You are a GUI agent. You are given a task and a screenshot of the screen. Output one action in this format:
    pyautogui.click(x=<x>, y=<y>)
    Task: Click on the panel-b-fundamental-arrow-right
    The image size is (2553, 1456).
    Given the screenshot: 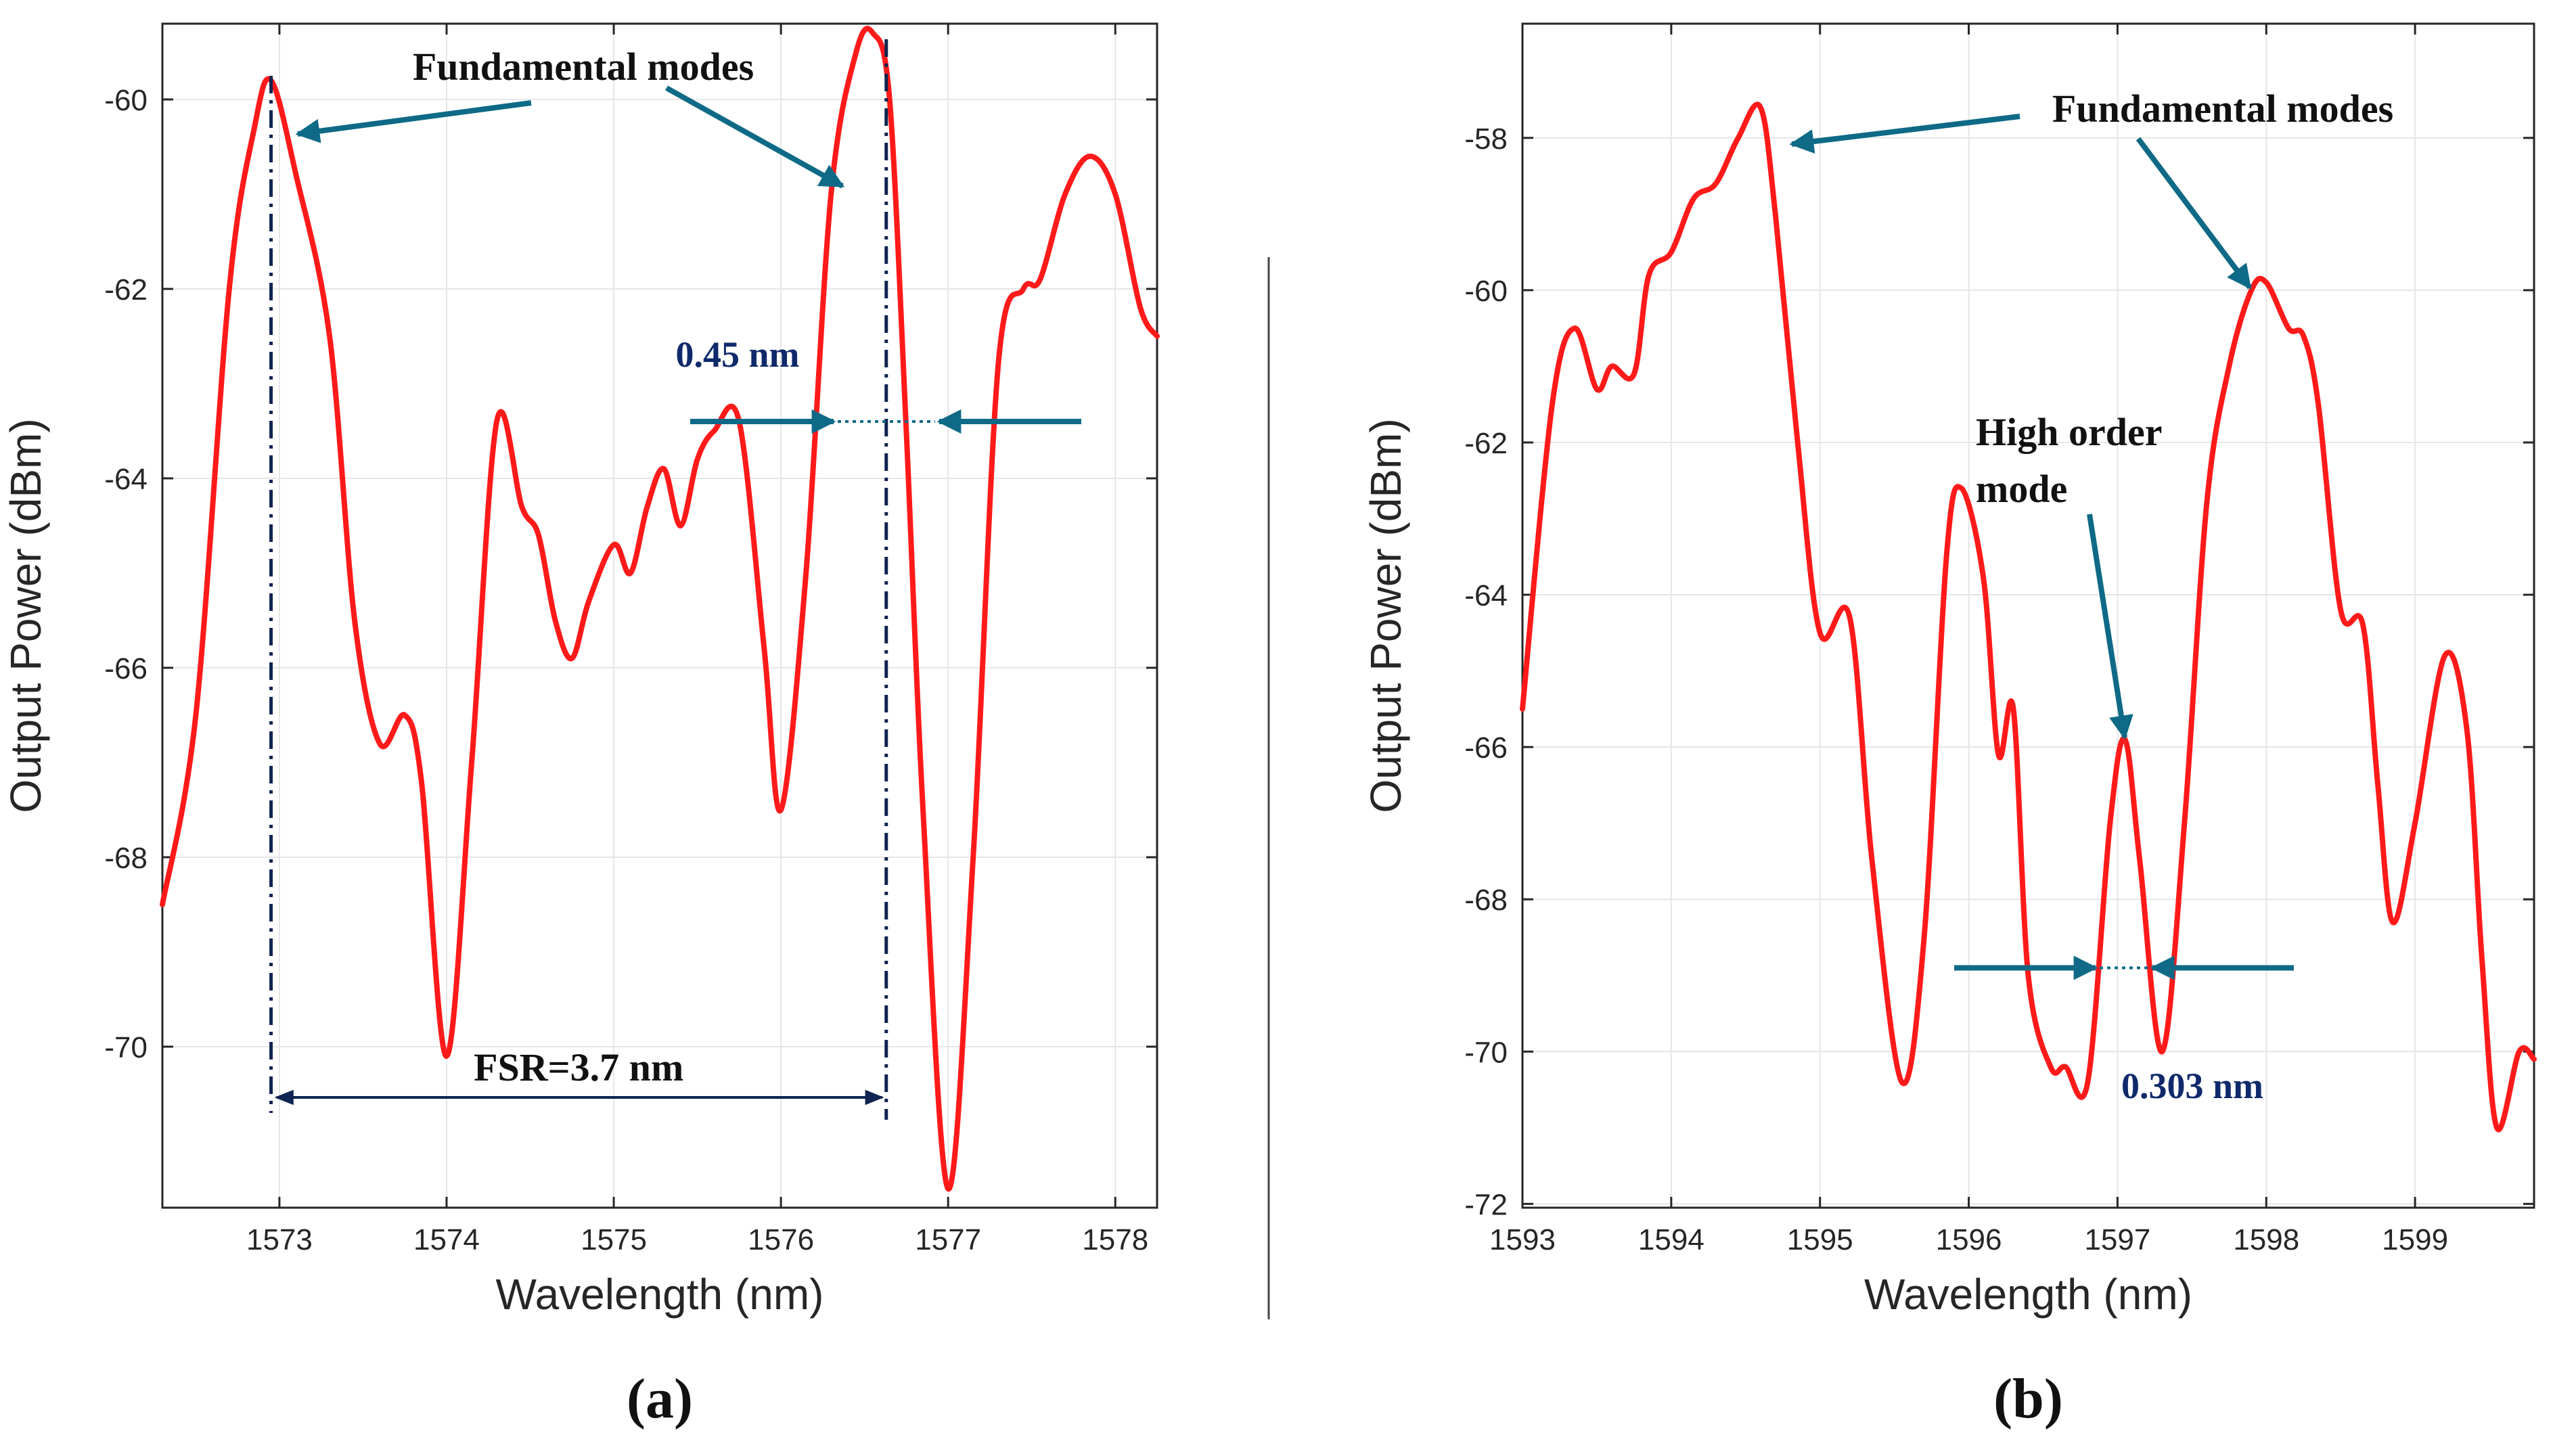 What is the action you would take?
    pyautogui.click(x=2194, y=213)
    